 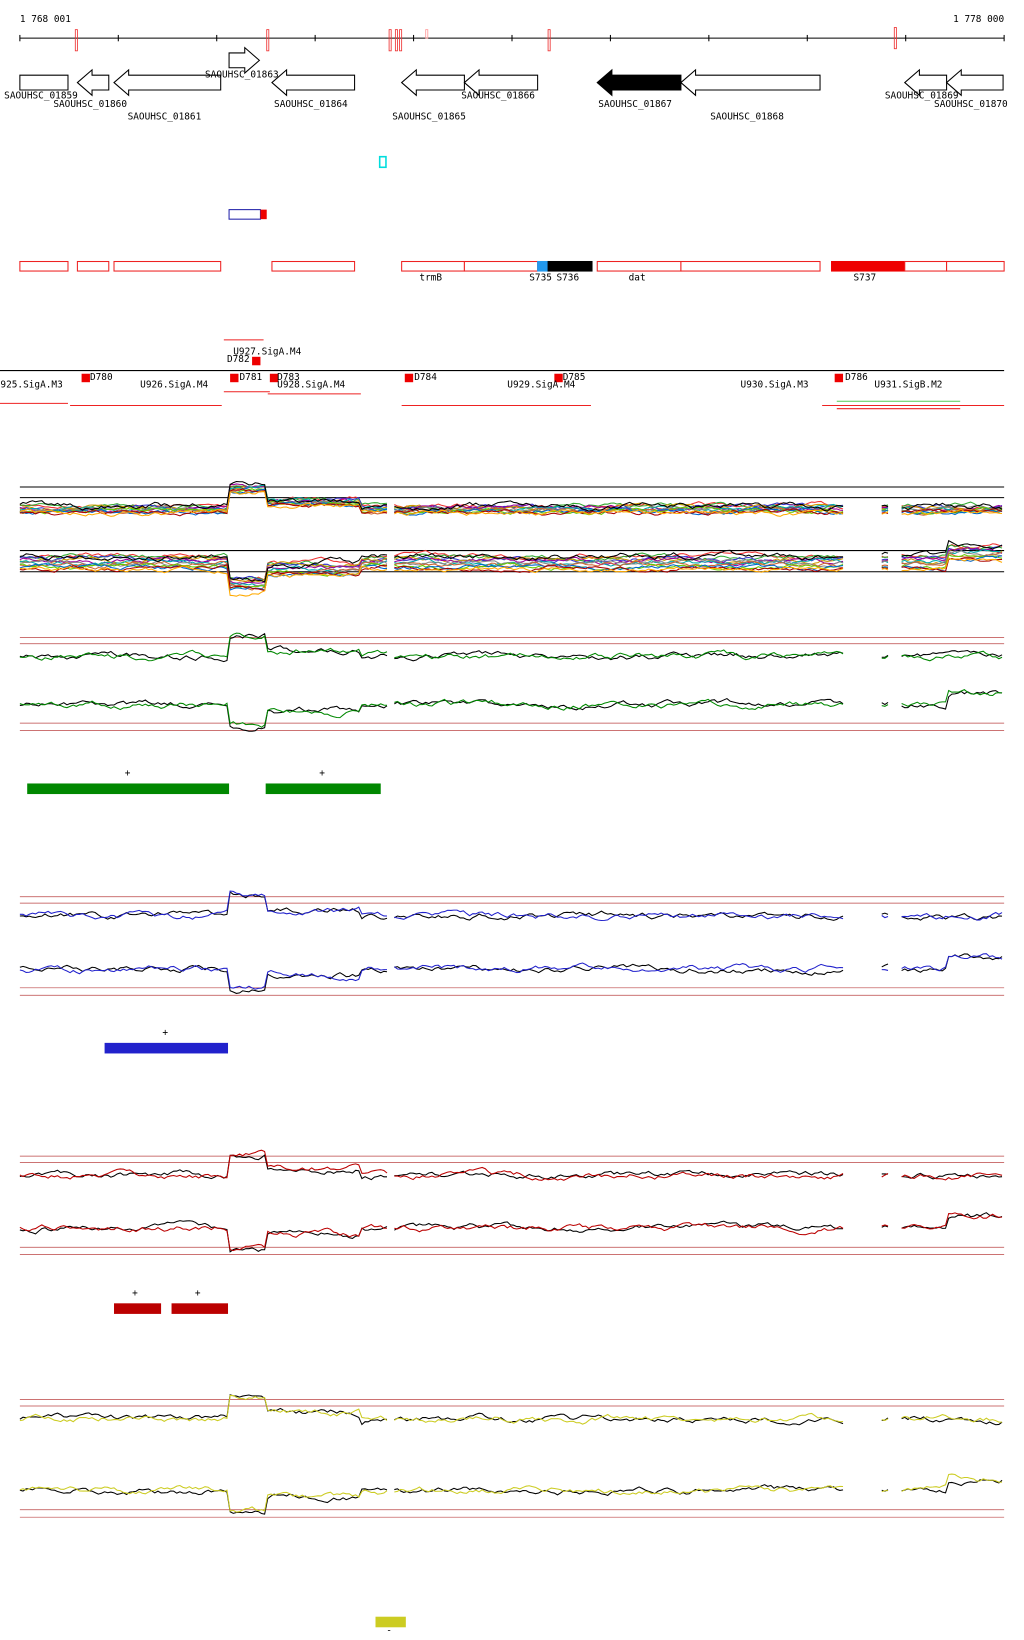 I want to click on reg-label: D786, so click(x=856, y=377).